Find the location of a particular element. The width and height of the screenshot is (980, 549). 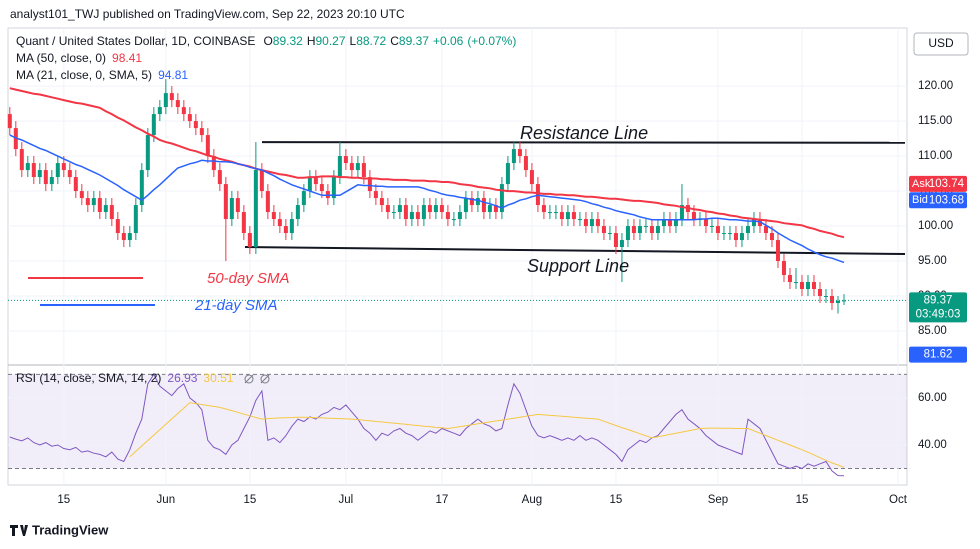

legend-item: C is located at coordinates (394, 41).